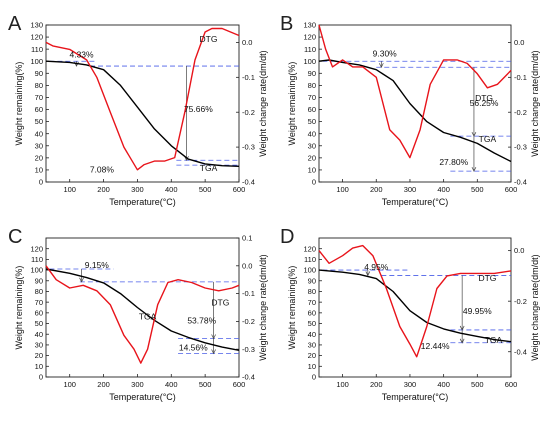 The height and width of the screenshot is (425, 550). What do you see at coordinates (477, 311) in the screenshot?
I see `percent-annotation: 49.95%` at bounding box center [477, 311].